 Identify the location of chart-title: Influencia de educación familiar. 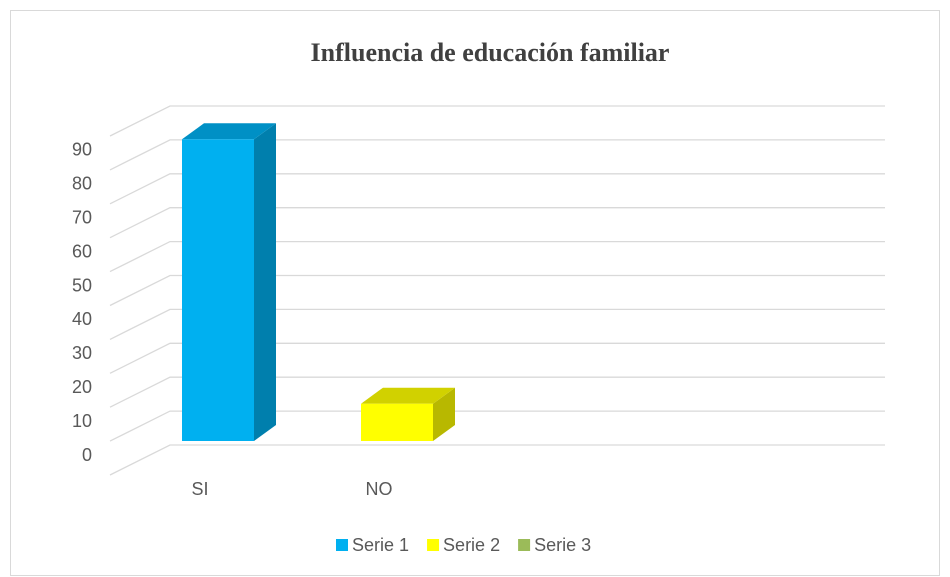
(490, 52).